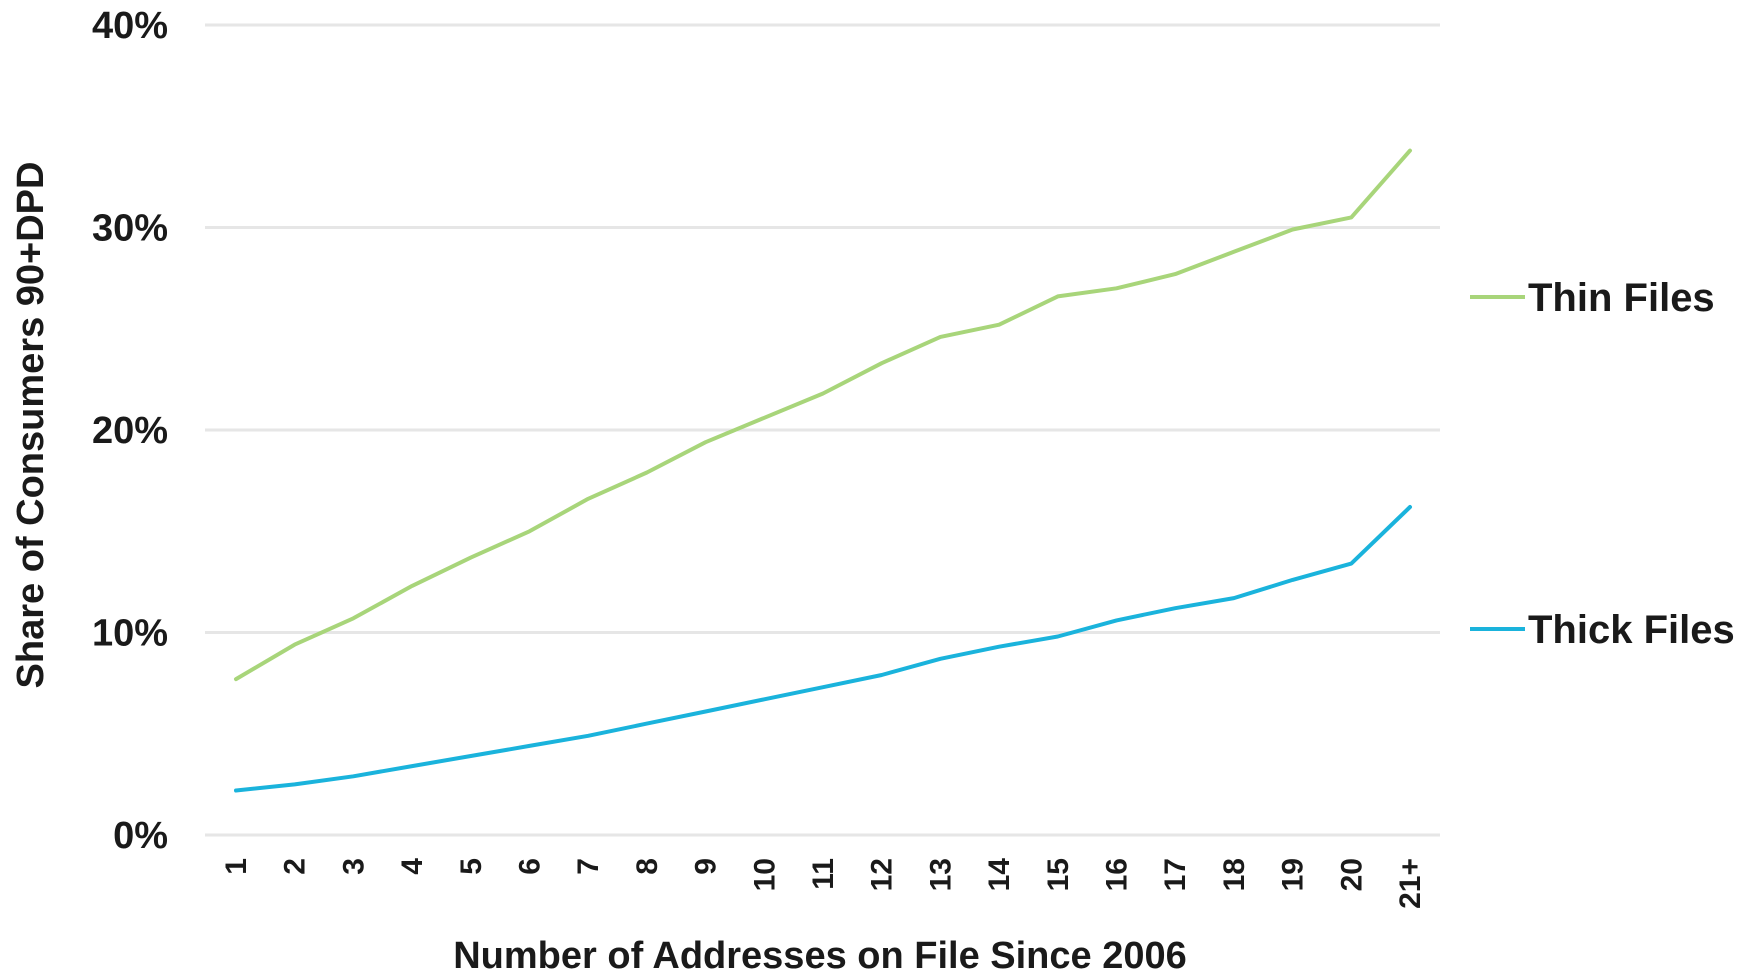 The image size is (1748, 977). Describe the element at coordinates (1175, 874) in the screenshot. I see `x-tick-label: 17` at that location.